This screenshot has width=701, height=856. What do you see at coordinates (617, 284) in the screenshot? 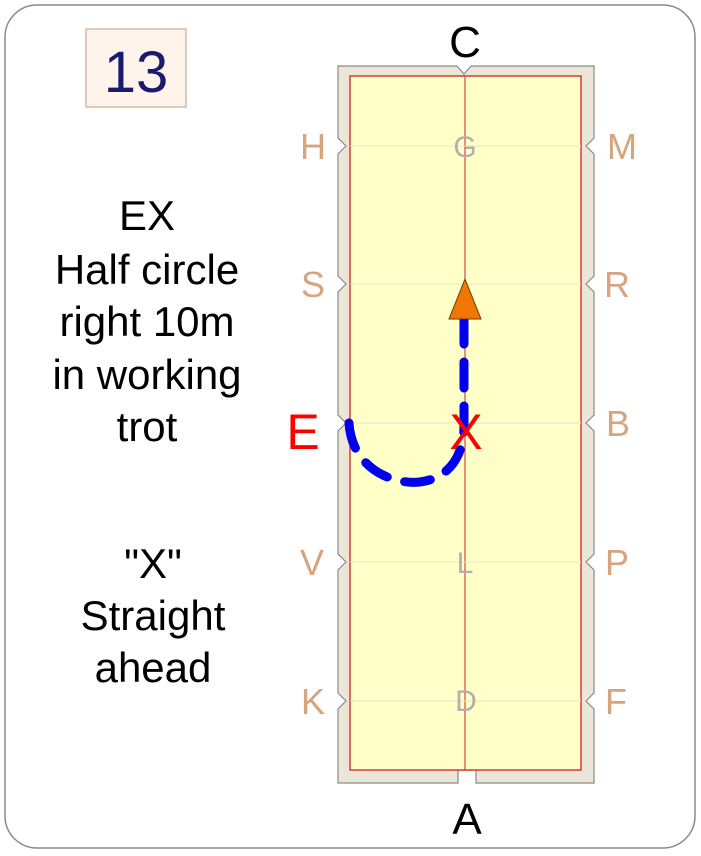
I see `letter-r: R` at bounding box center [617, 284].